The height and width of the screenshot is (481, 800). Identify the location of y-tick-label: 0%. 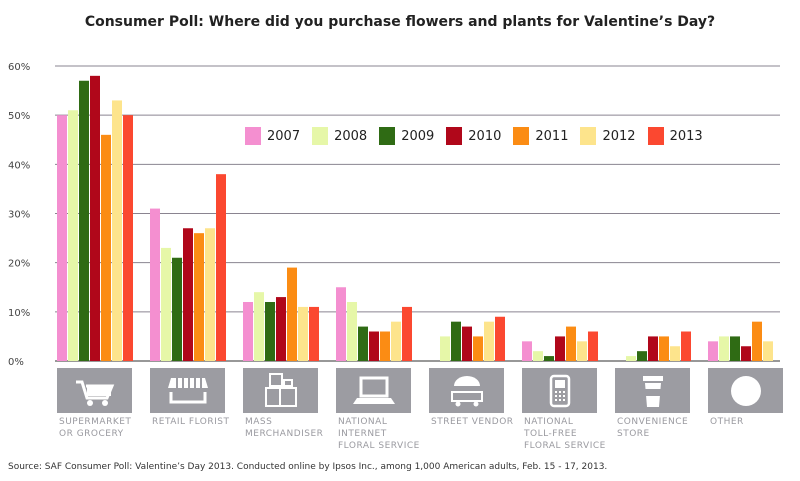
(16, 362).